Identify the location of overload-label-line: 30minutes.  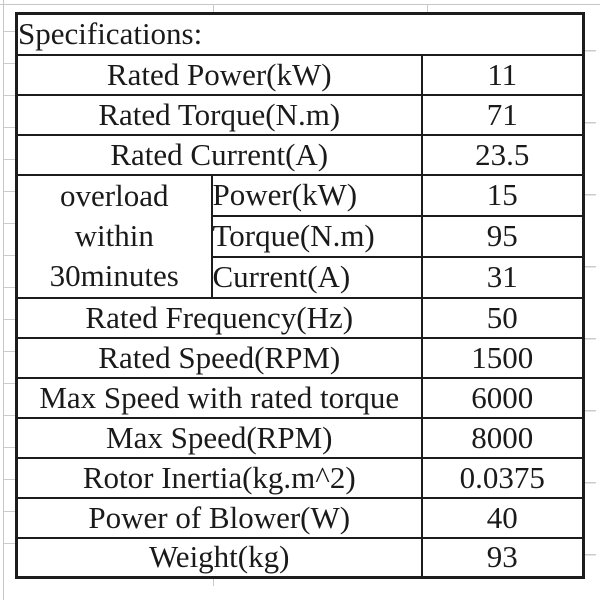
(114, 276).